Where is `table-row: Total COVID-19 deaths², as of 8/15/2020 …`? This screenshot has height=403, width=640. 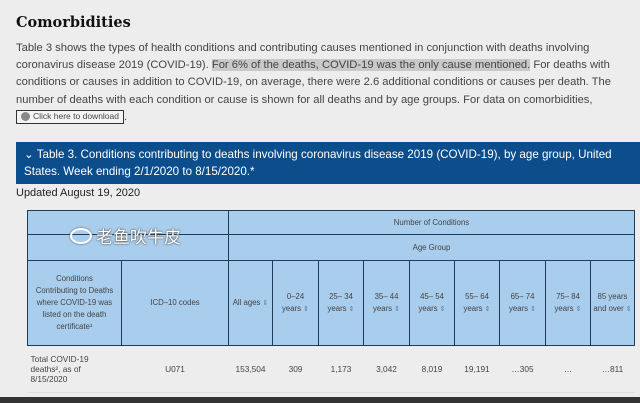
table-row: Total COVID-19 deaths², as of 8/15/2020 … is located at coordinates (331, 369).